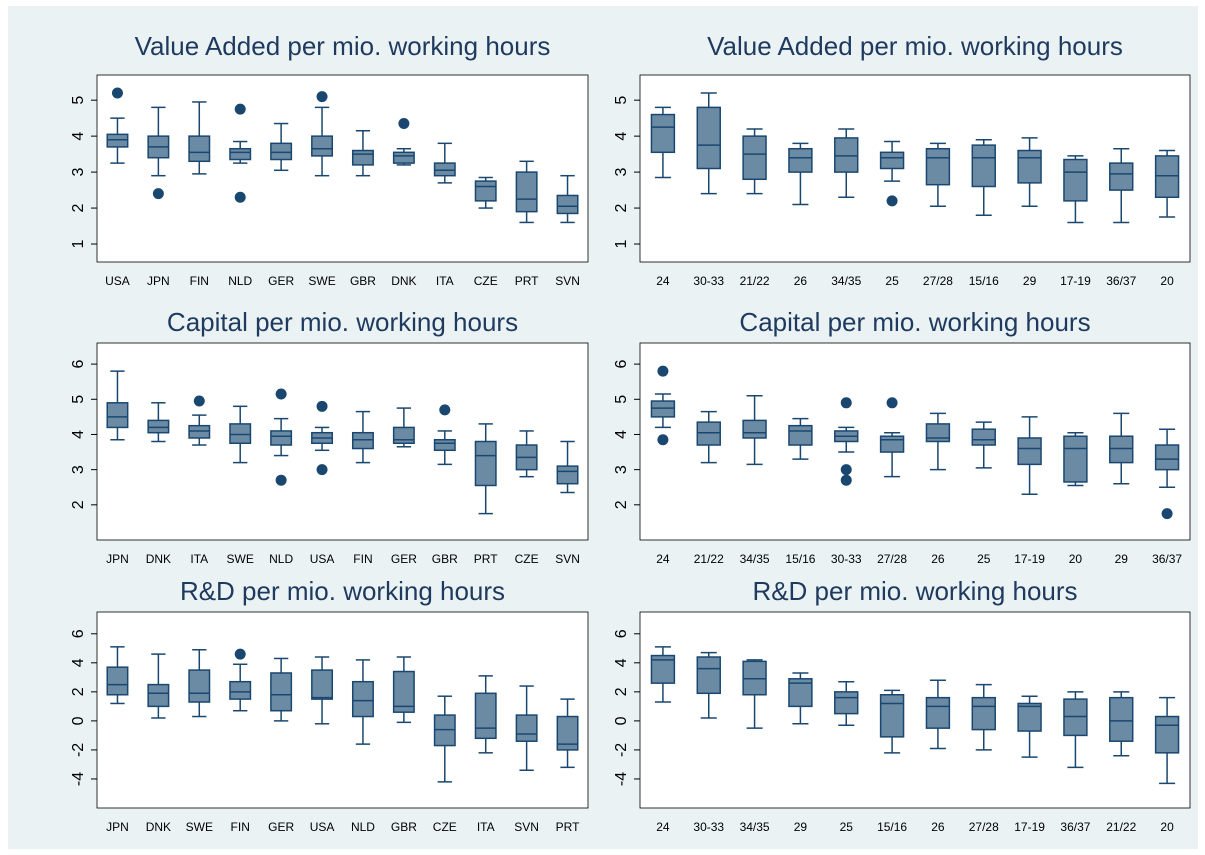  What do you see at coordinates (938, 281) in the screenshot?
I see `x-tick-label: 27/28` at bounding box center [938, 281].